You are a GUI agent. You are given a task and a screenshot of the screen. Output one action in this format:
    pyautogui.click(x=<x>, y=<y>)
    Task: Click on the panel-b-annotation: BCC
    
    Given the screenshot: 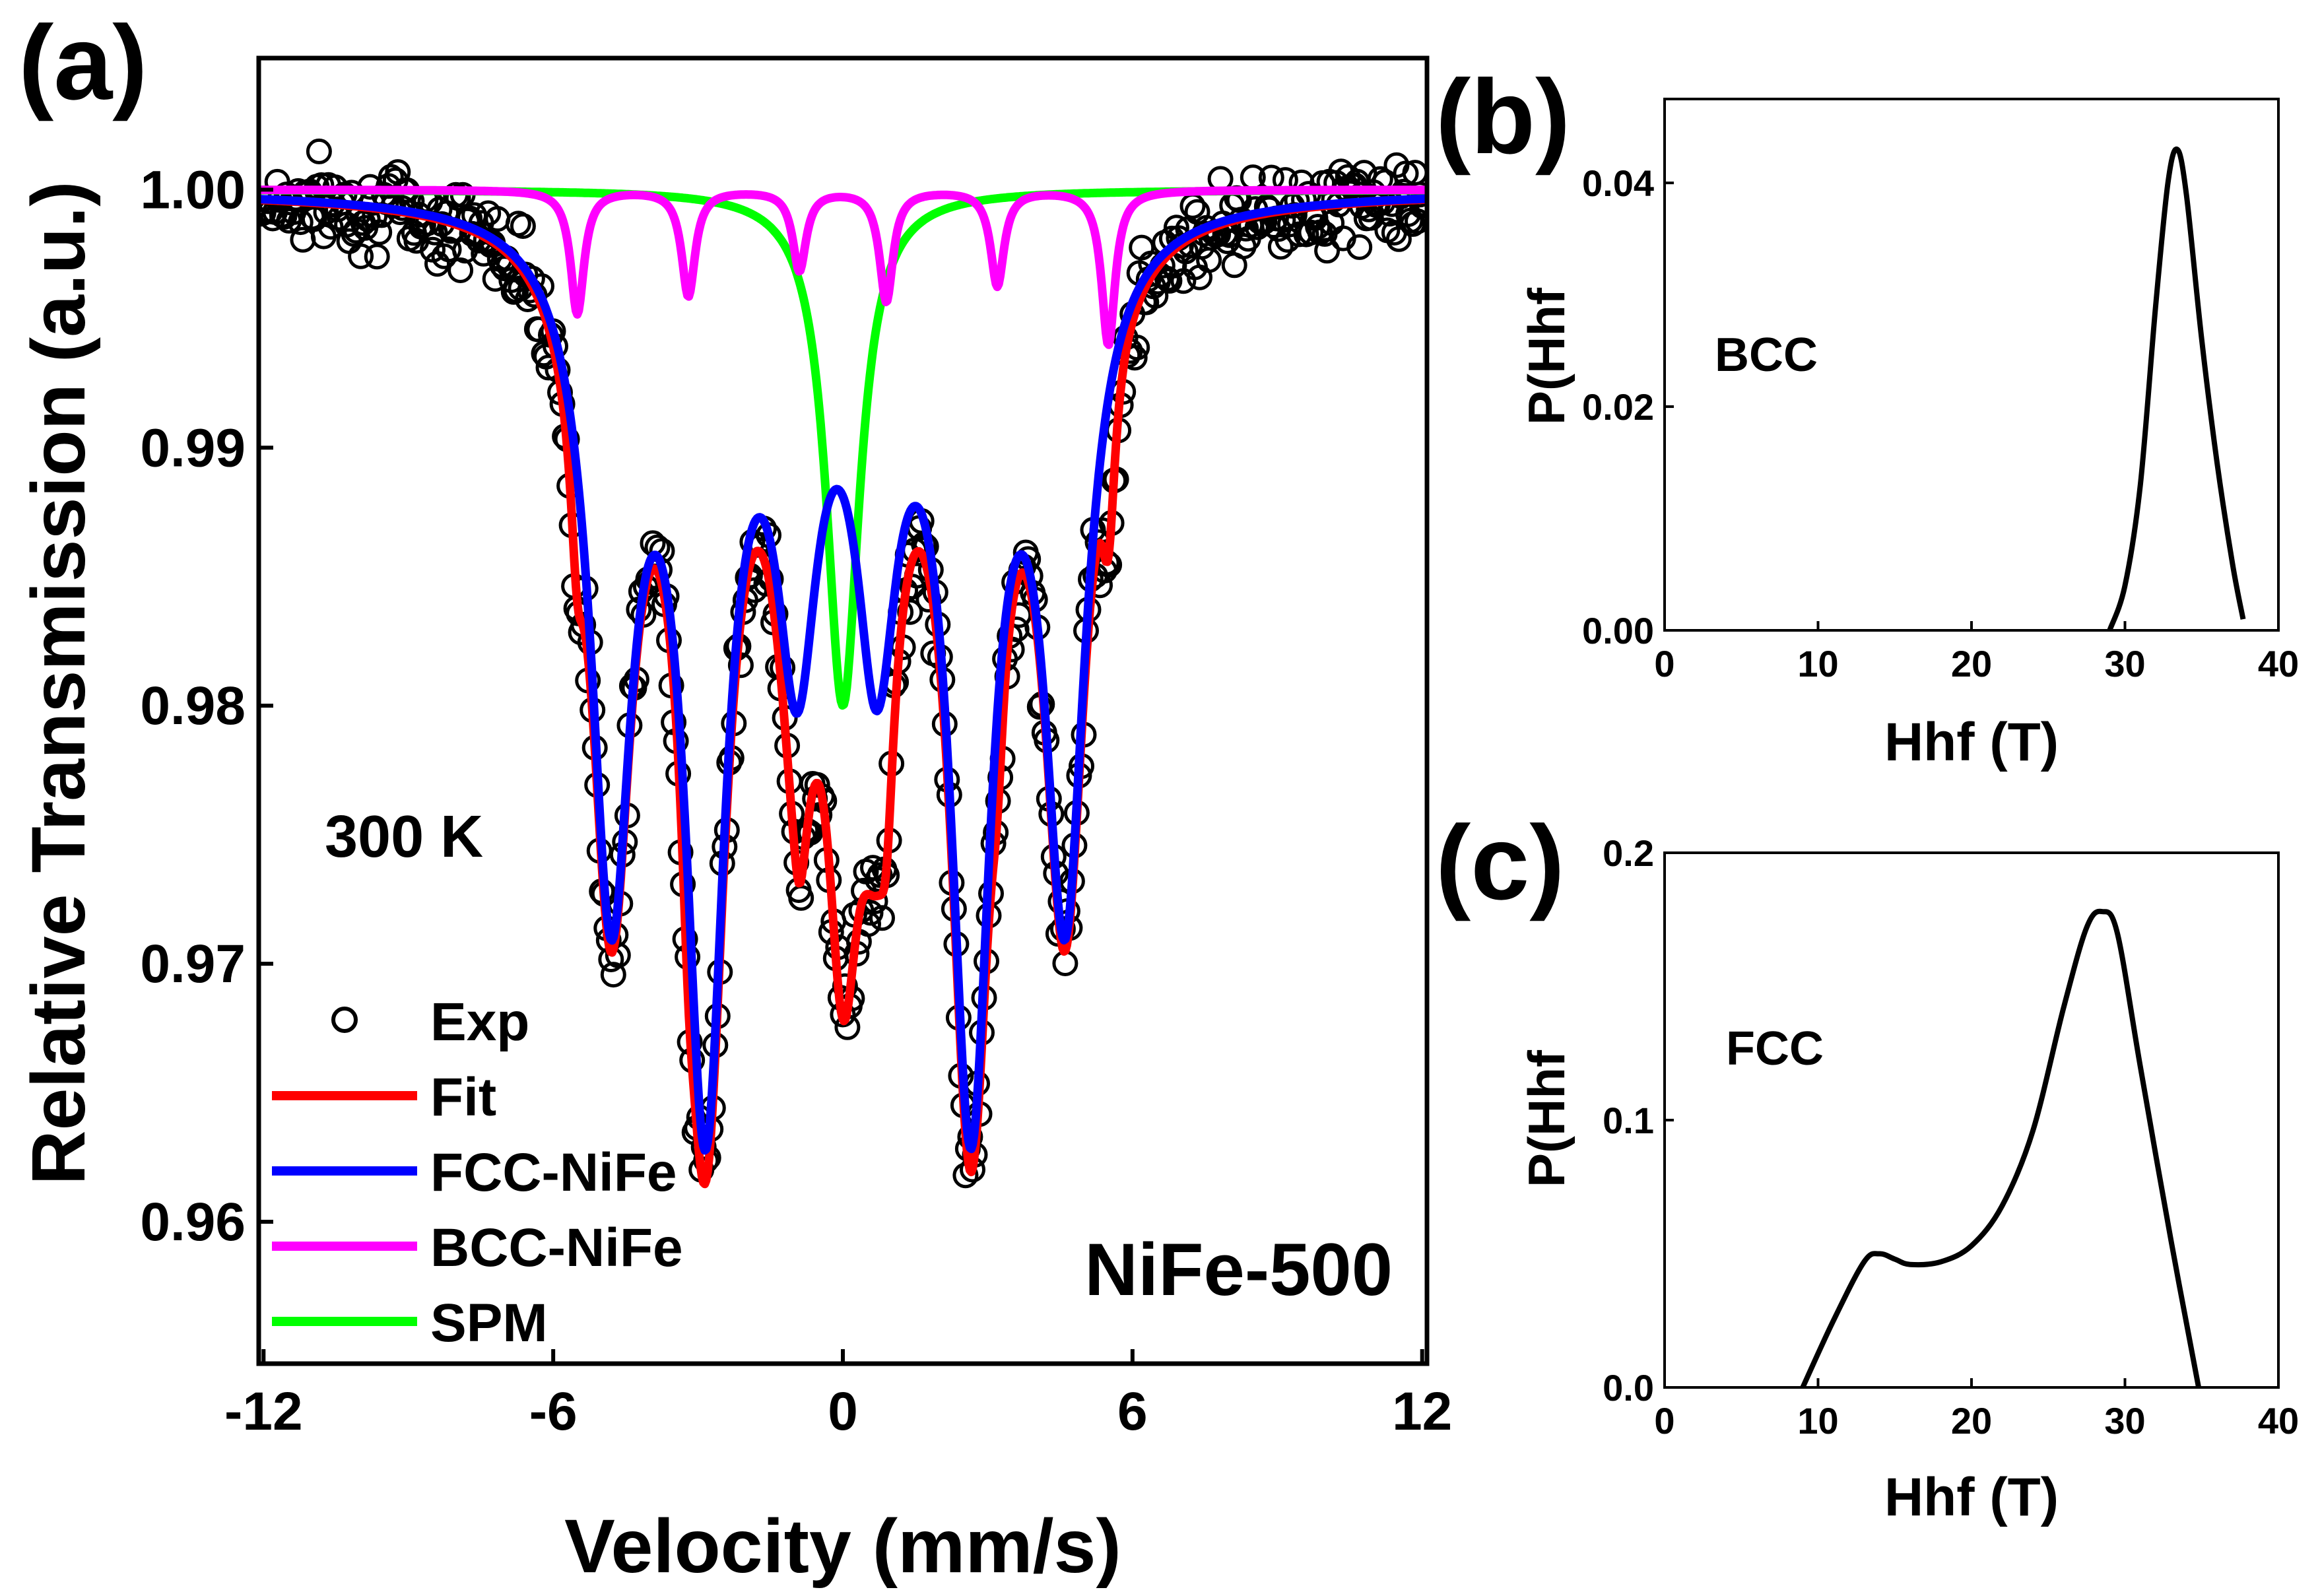 What is the action you would take?
    pyautogui.click(x=1766, y=356)
    